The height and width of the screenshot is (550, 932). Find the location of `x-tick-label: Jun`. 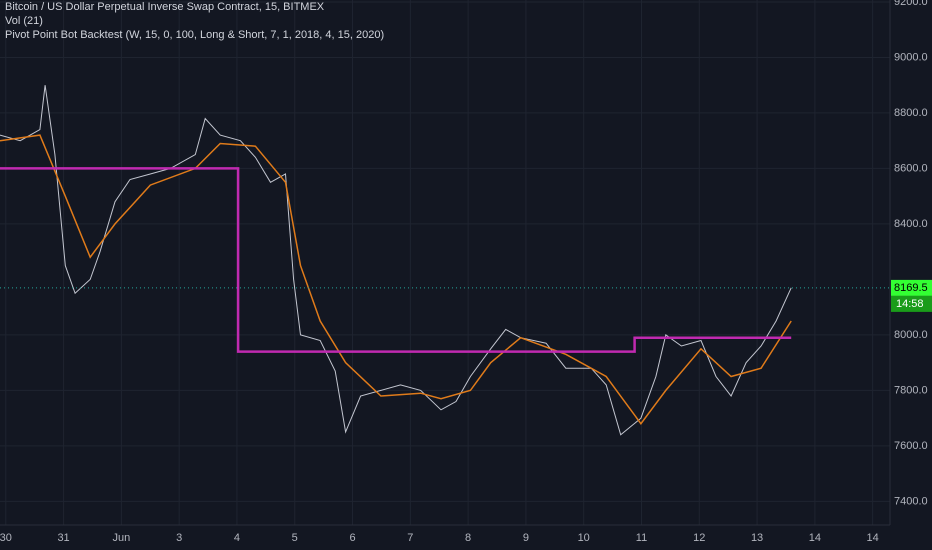

x-tick-label: Jun is located at coordinates (121, 538).